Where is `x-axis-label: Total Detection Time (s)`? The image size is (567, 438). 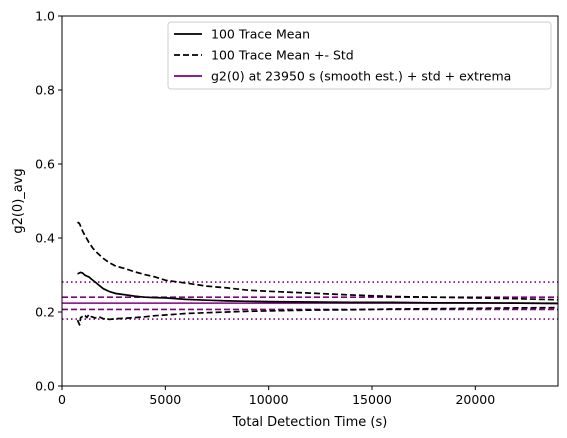
x-axis-label: Total Detection Time (s) is located at coordinates (310, 422).